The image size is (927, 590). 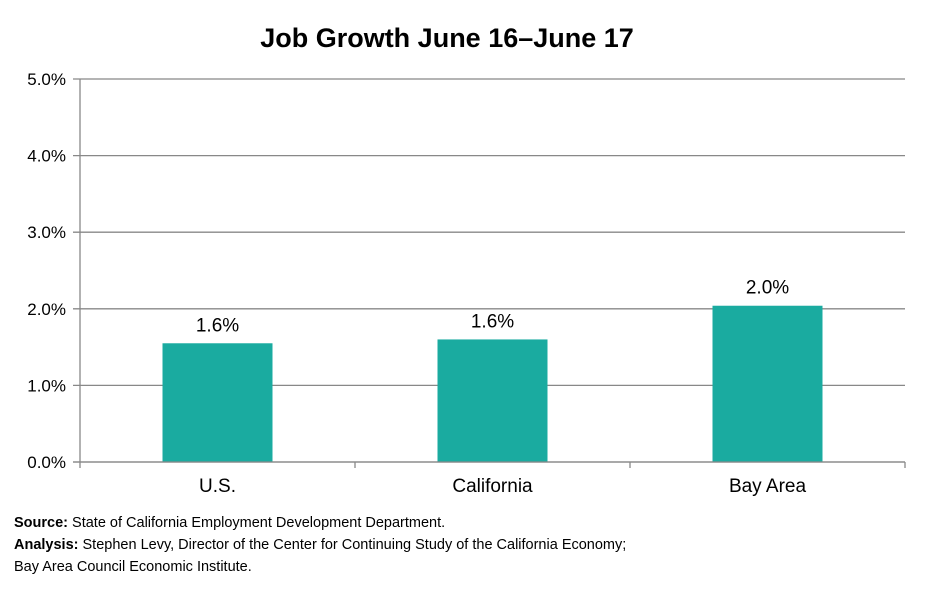 What do you see at coordinates (46, 385) in the screenshot?
I see `y-tick-label: 1.0%` at bounding box center [46, 385].